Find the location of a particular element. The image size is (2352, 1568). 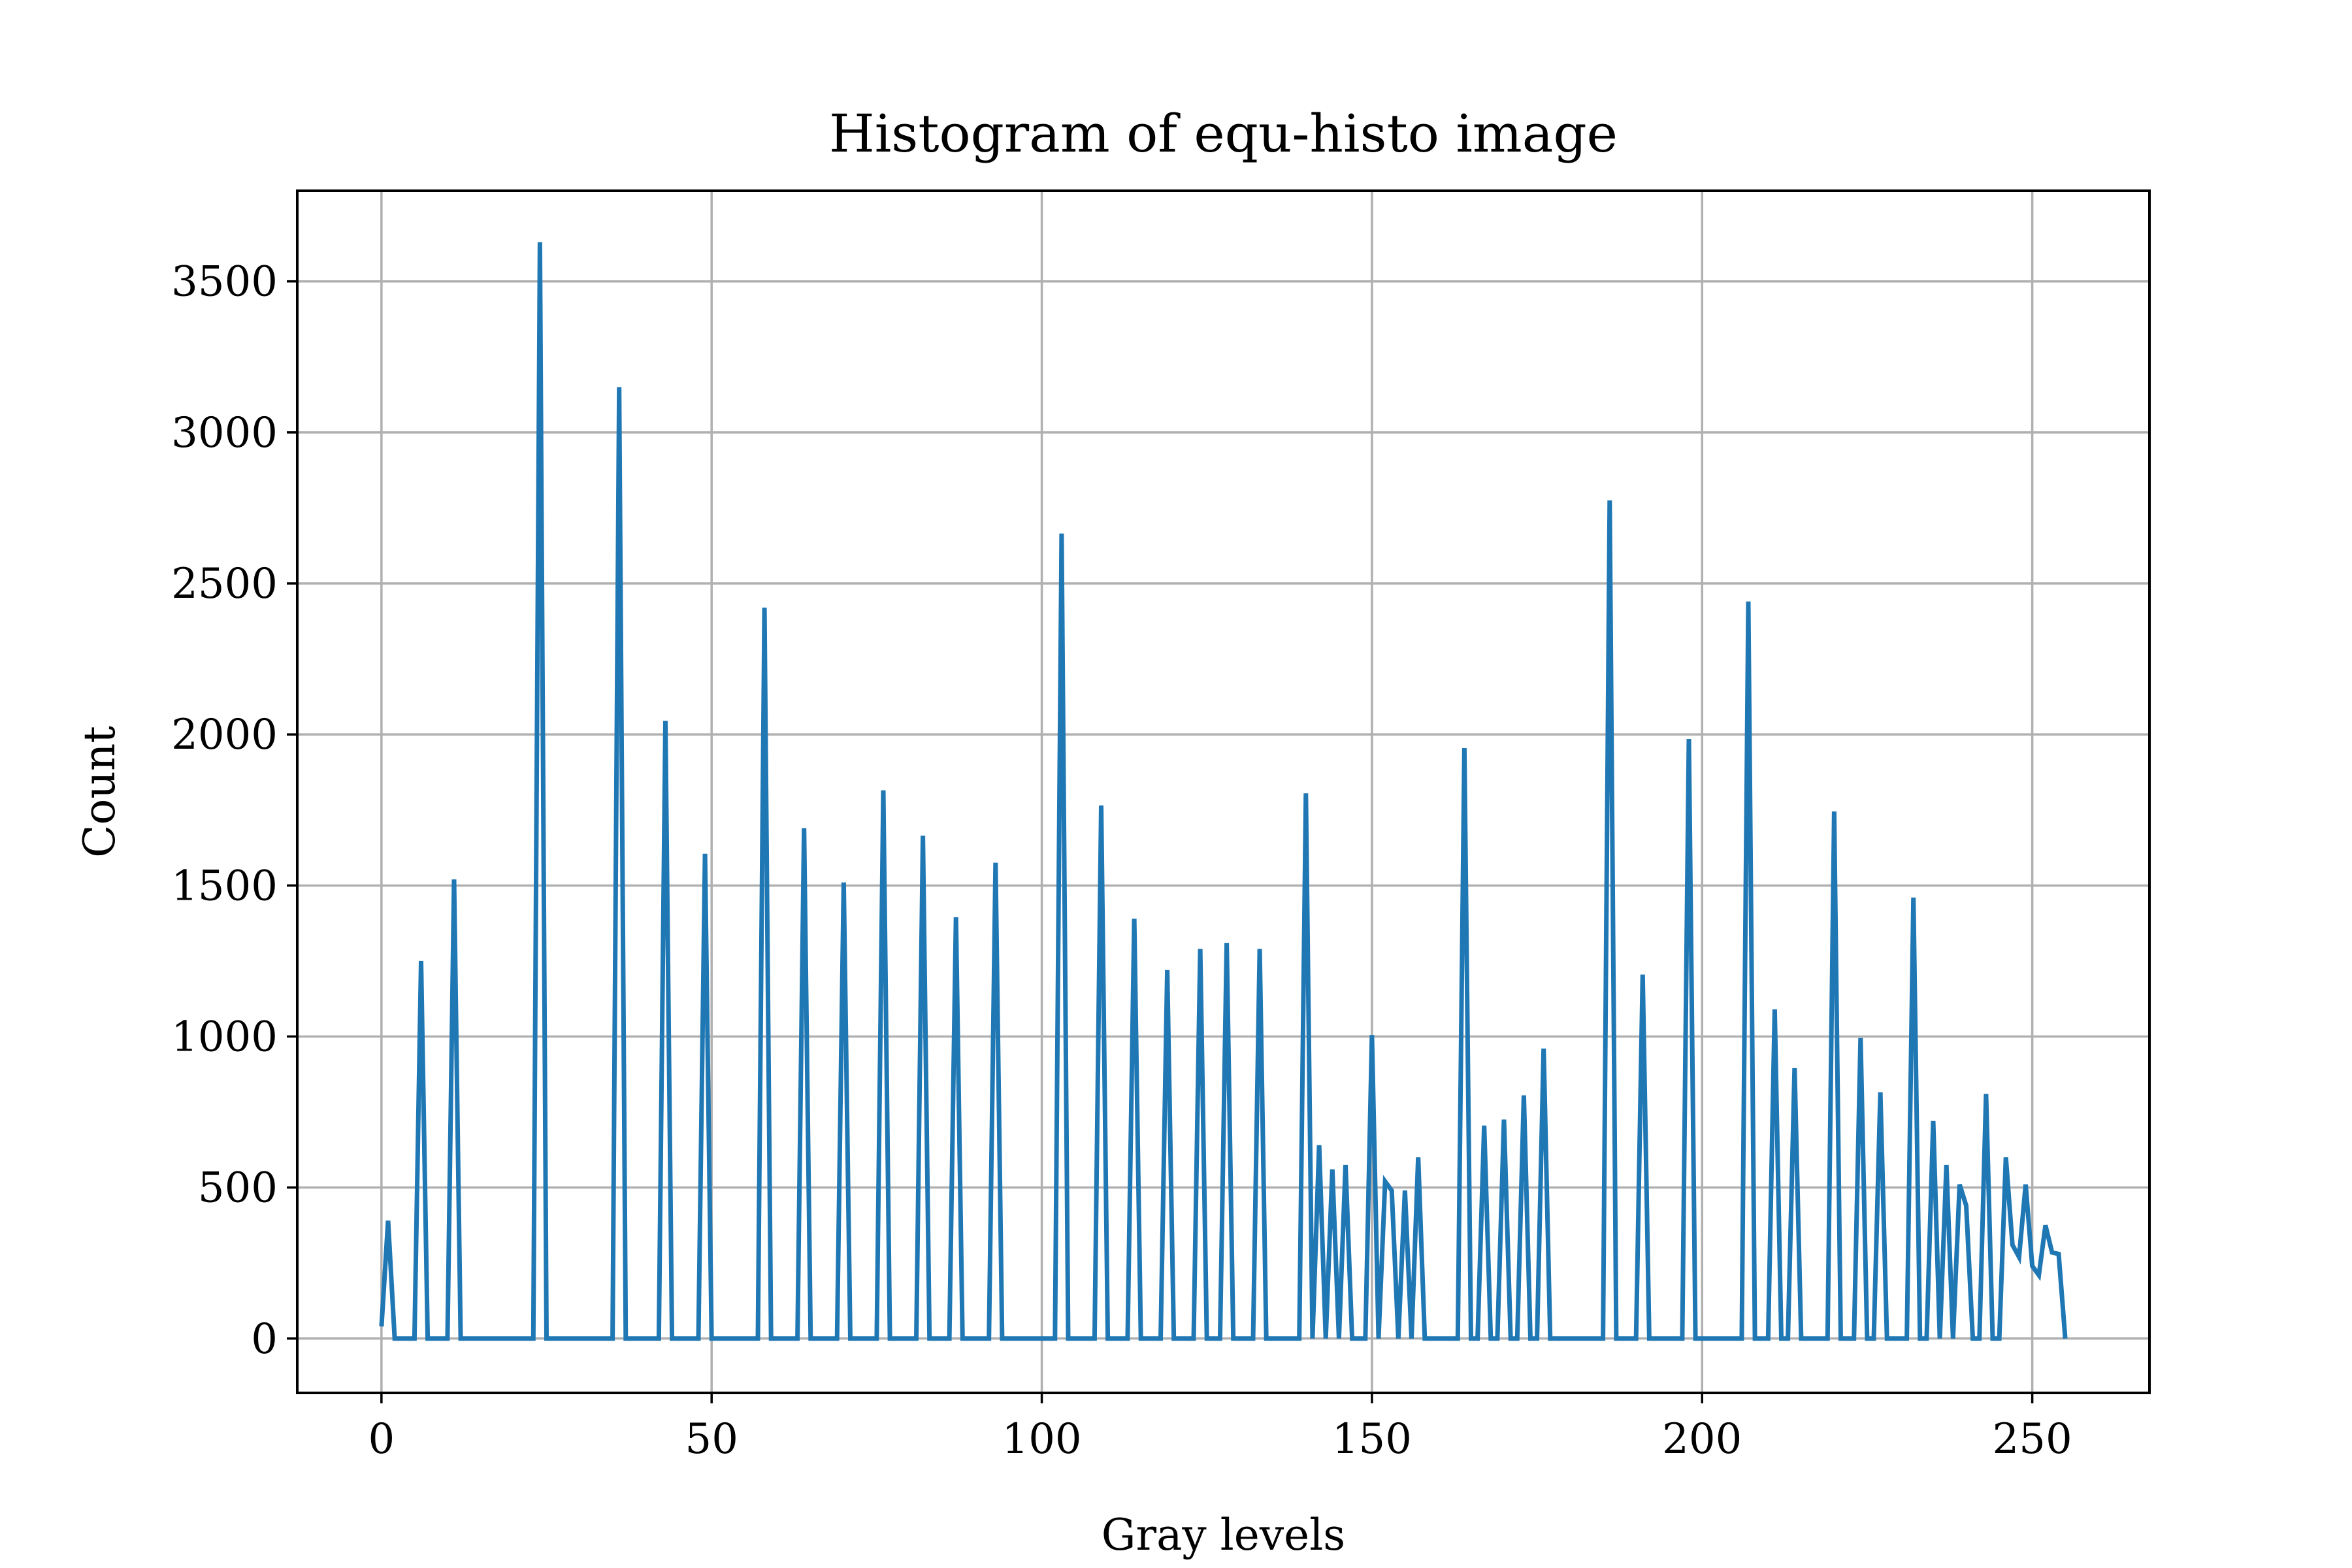

x-tick-label: 150 is located at coordinates (1372, 1439).